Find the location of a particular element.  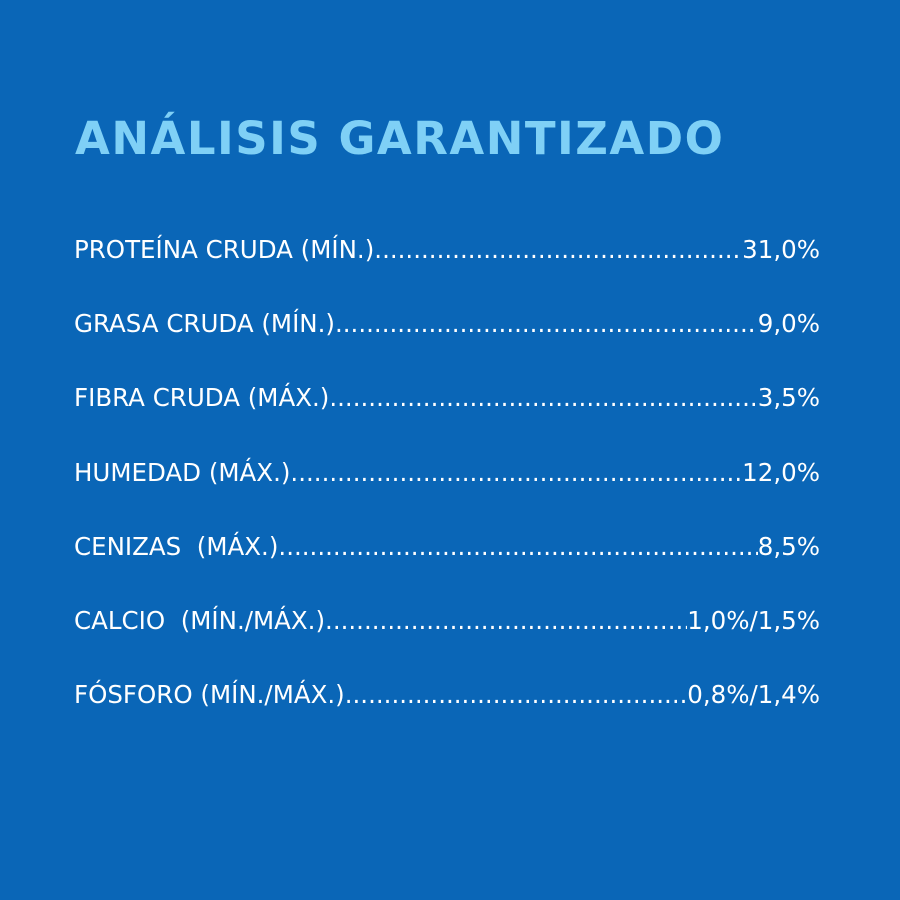

row-value: 1,0%/1,5% is located at coordinates (753, 620).